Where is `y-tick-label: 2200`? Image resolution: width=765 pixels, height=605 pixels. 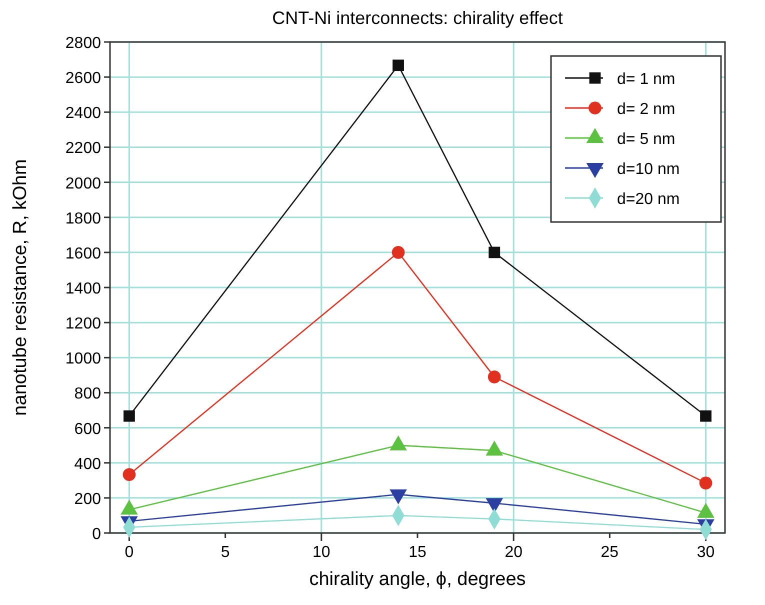
y-tick-label: 2200 is located at coordinates (83, 149).